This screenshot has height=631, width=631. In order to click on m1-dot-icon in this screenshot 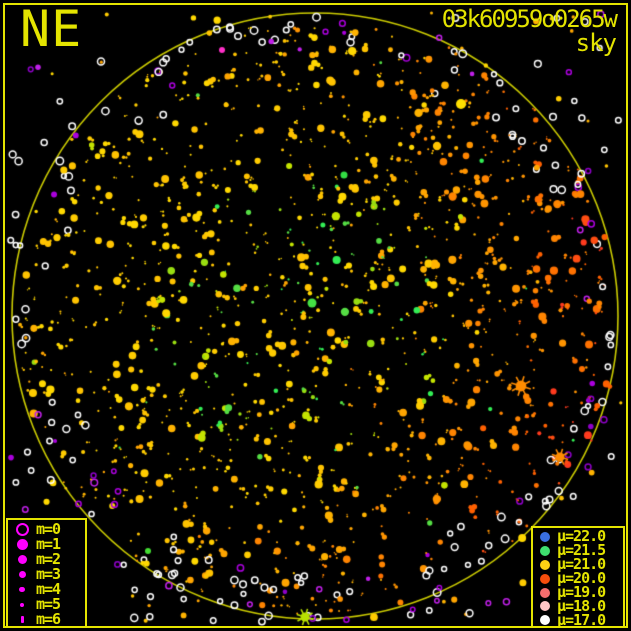, I will do `click(22, 544)`.